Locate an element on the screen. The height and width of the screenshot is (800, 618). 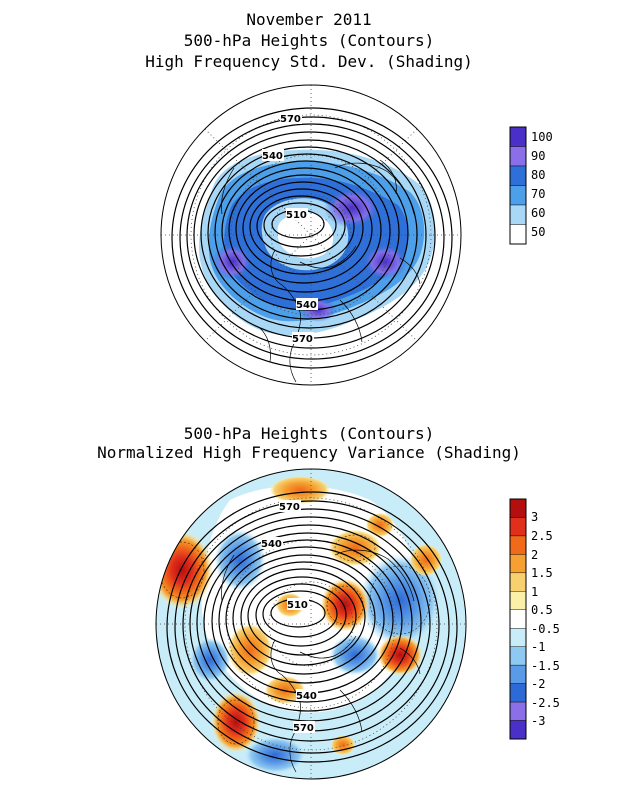
bottom-title-line-1: 500-hPa Heights (Contours) is located at coordinates (309, 433).